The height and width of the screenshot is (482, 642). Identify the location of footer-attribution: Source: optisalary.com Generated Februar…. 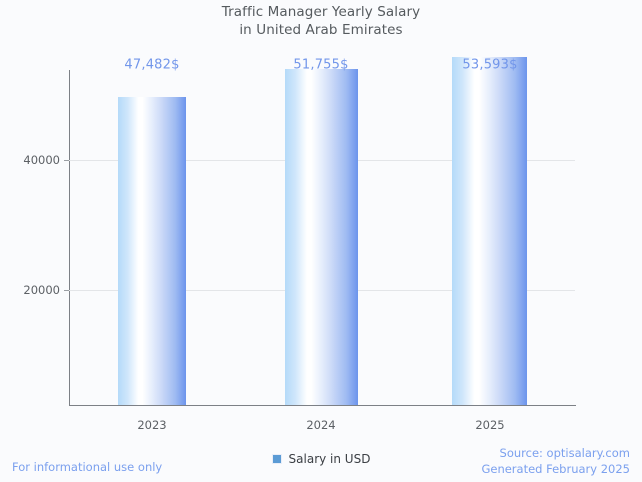
(555, 461).